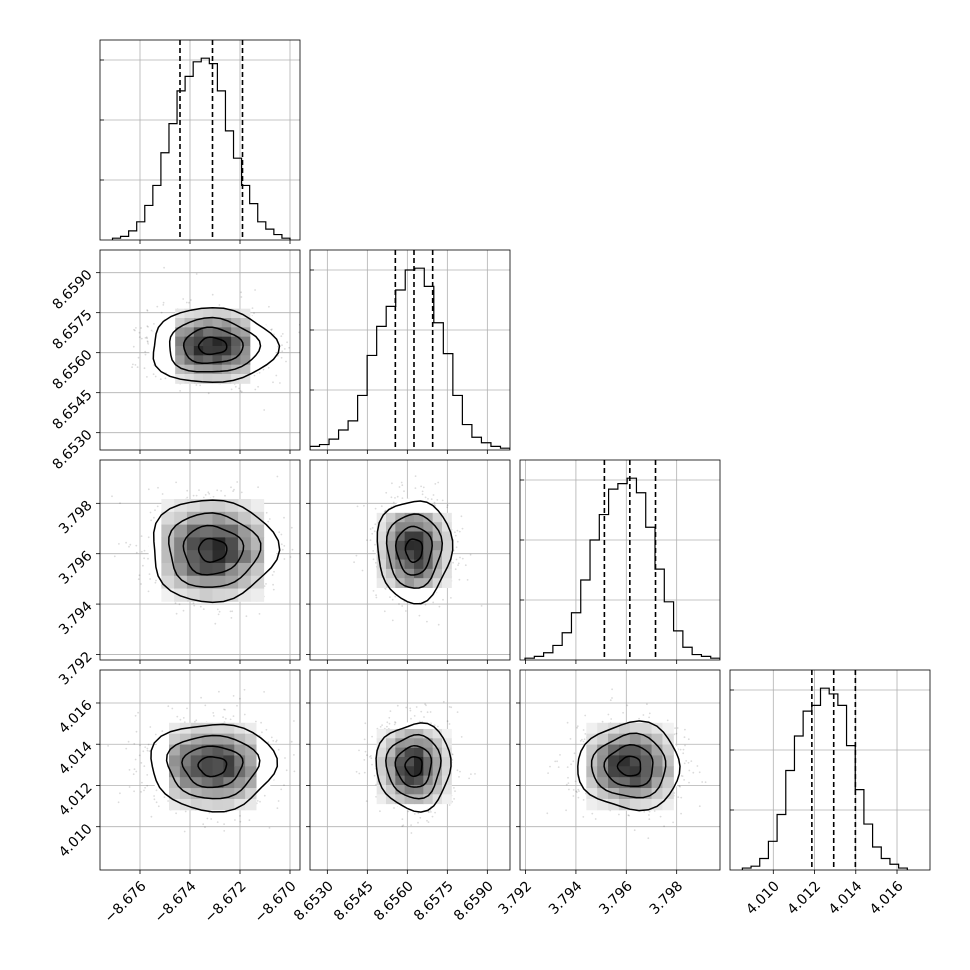 The height and width of the screenshot is (970, 970). Describe the element at coordinates (226, 902) in the screenshot. I see `x-tick-label: −8.672` at that location.